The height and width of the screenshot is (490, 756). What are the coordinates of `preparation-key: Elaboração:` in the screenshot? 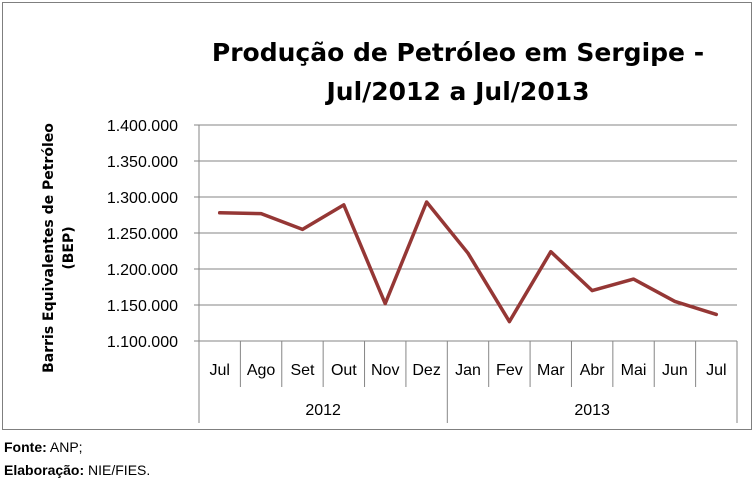 It's located at (44, 470).